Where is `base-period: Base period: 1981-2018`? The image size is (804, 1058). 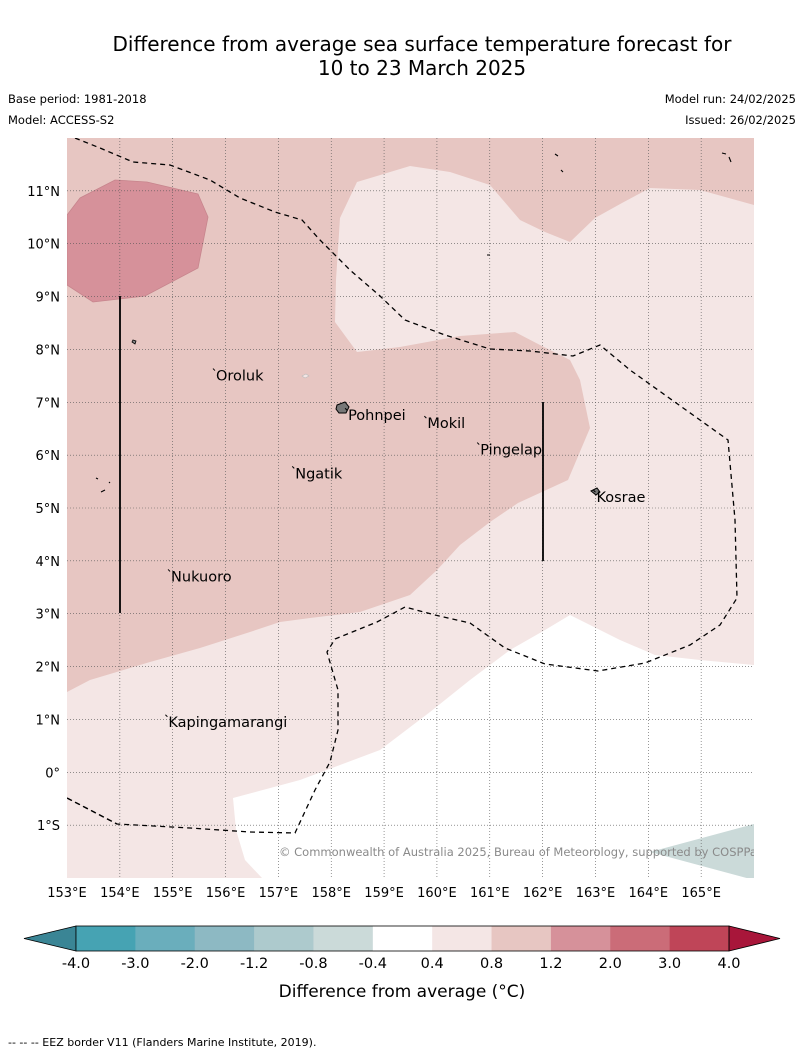 base-period: Base period: 1981-2018 is located at coordinates (77, 99).